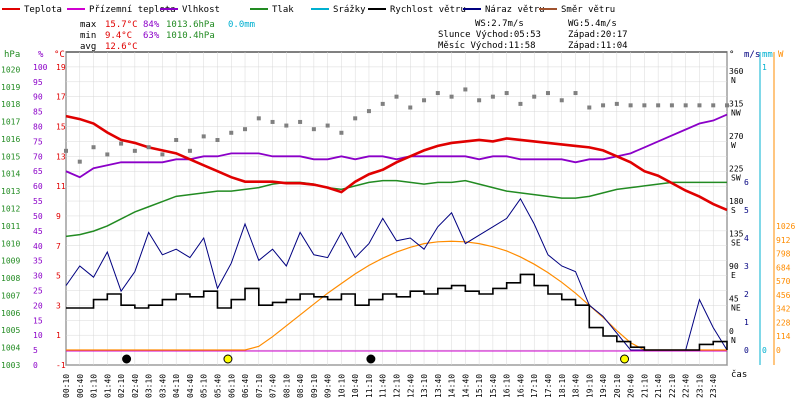  What do you see at coordinates (736, 243) in the screenshot?
I see `dir-tick-name: SE` at bounding box center [736, 243].